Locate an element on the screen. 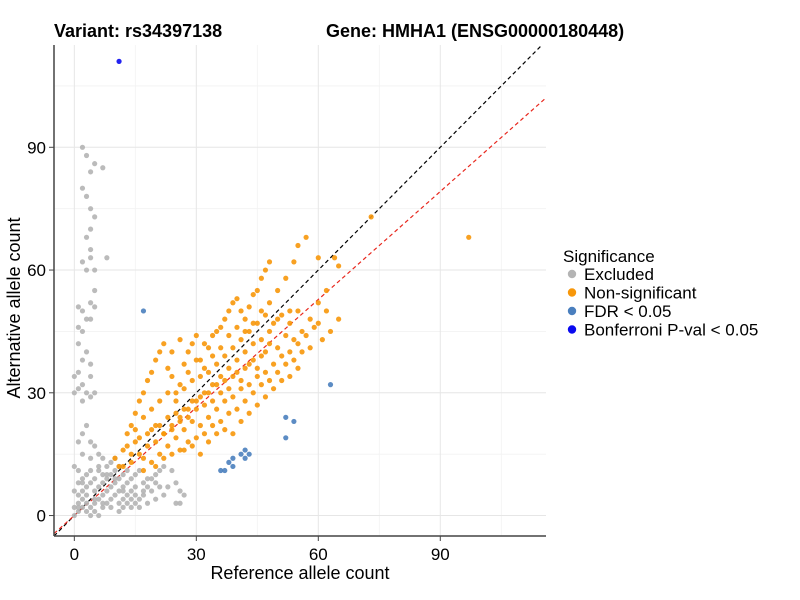 This screenshot has width=800, height=600. series-excluded is located at coordinates (129, 331).